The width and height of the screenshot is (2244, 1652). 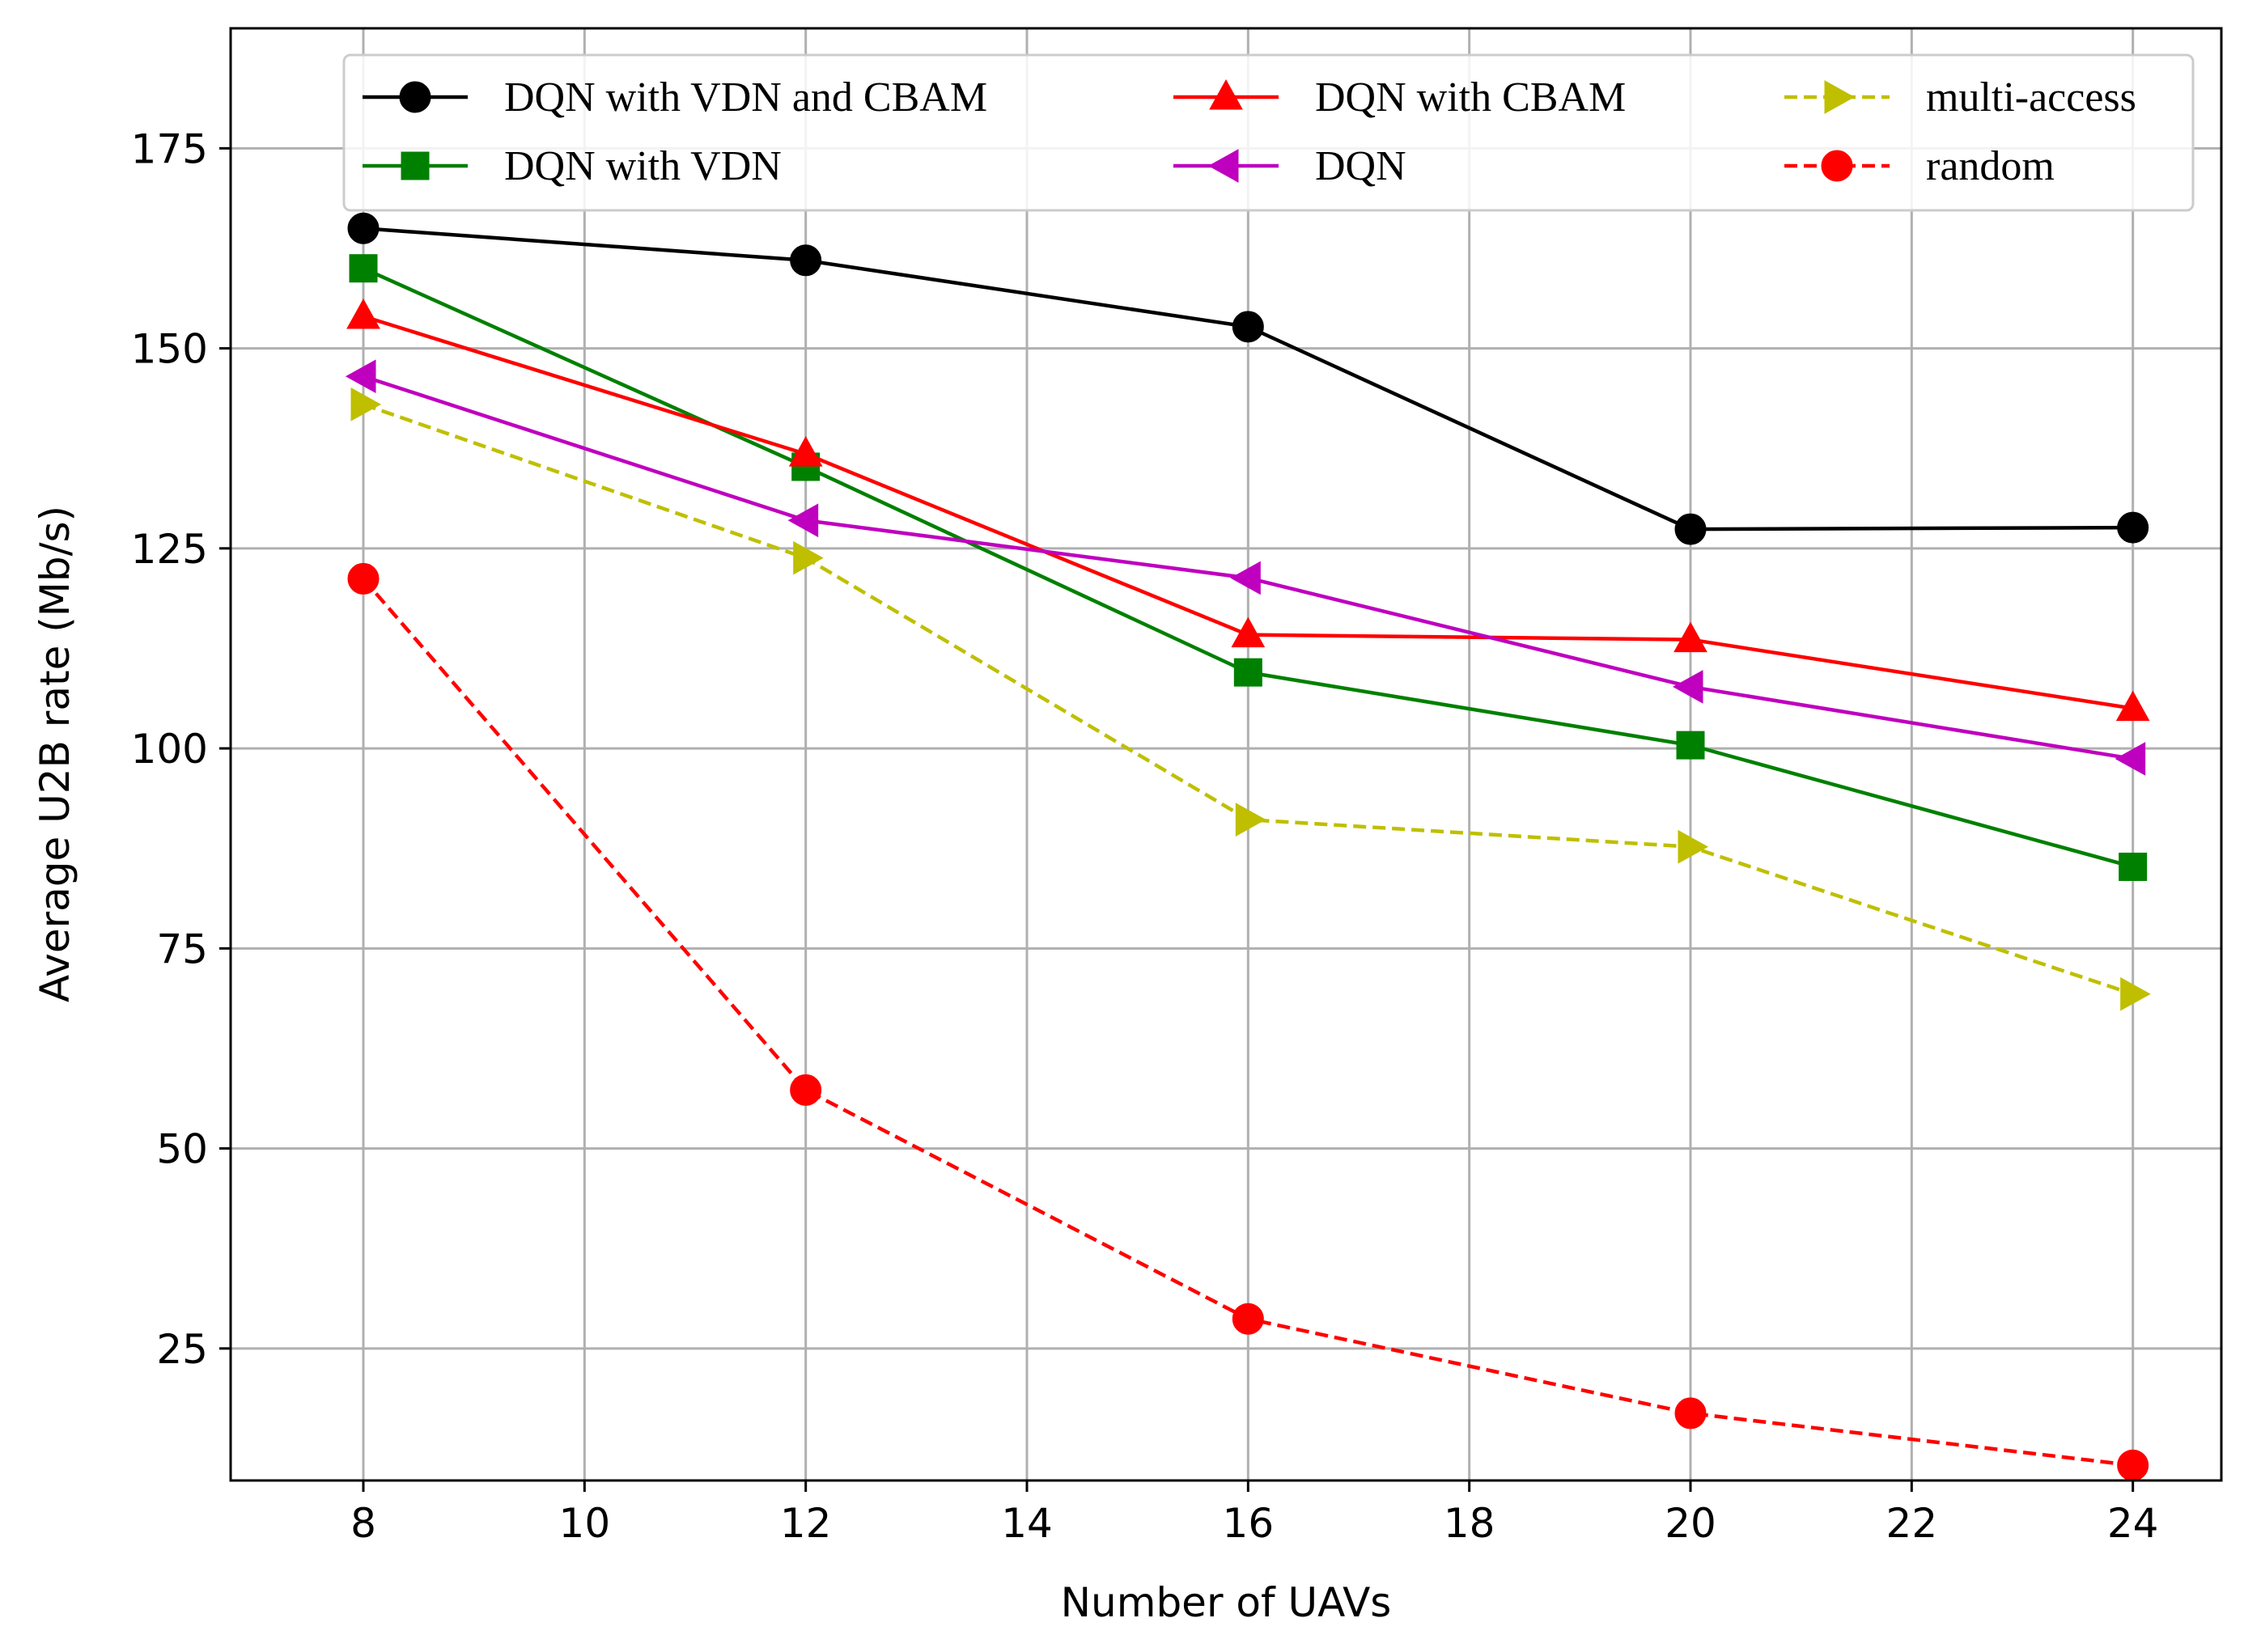 What do you see at coordinates (1227, 1602) in the screenshot?
I see `x-axis-title: Number of UAVs` at bounding box center [1227, 1602].